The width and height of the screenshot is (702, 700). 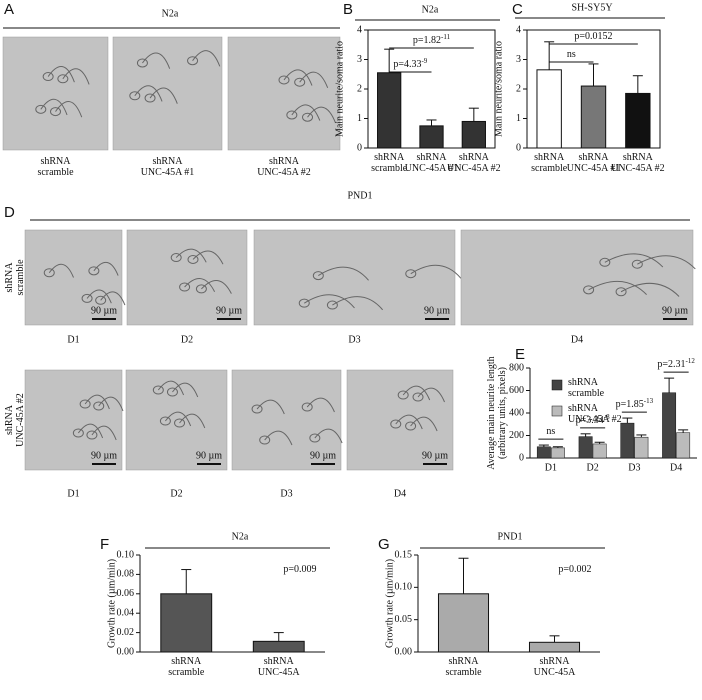 What do you see at coordinates (15, 277) in the screenshot?
I see `row-label: shRNAscramble` at bounding box center [15, 277].